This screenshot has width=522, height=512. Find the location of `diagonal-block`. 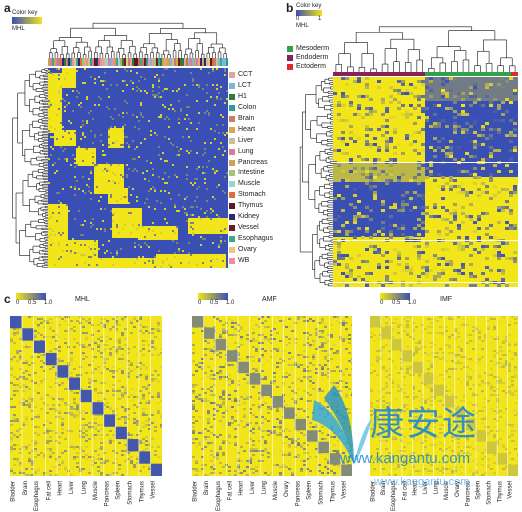

diagonal-block is located at coordinates (156, 469).